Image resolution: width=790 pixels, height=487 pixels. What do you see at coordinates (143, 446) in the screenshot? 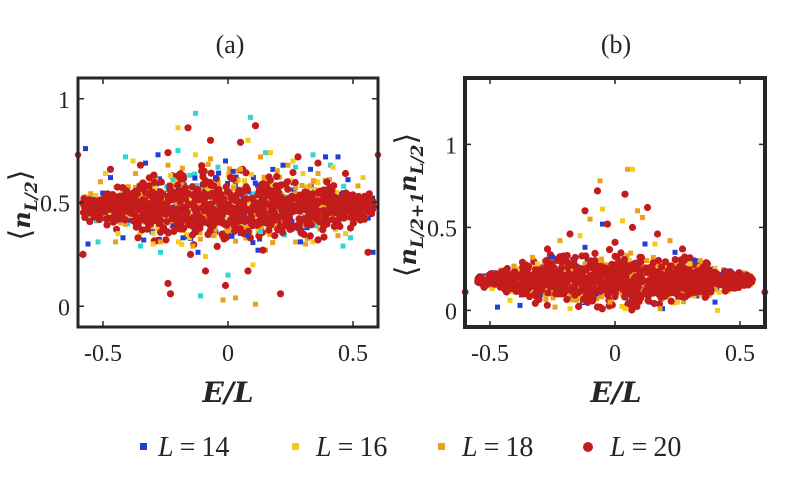
I see `legend-marker-l14` at bounding box center [143, 446].